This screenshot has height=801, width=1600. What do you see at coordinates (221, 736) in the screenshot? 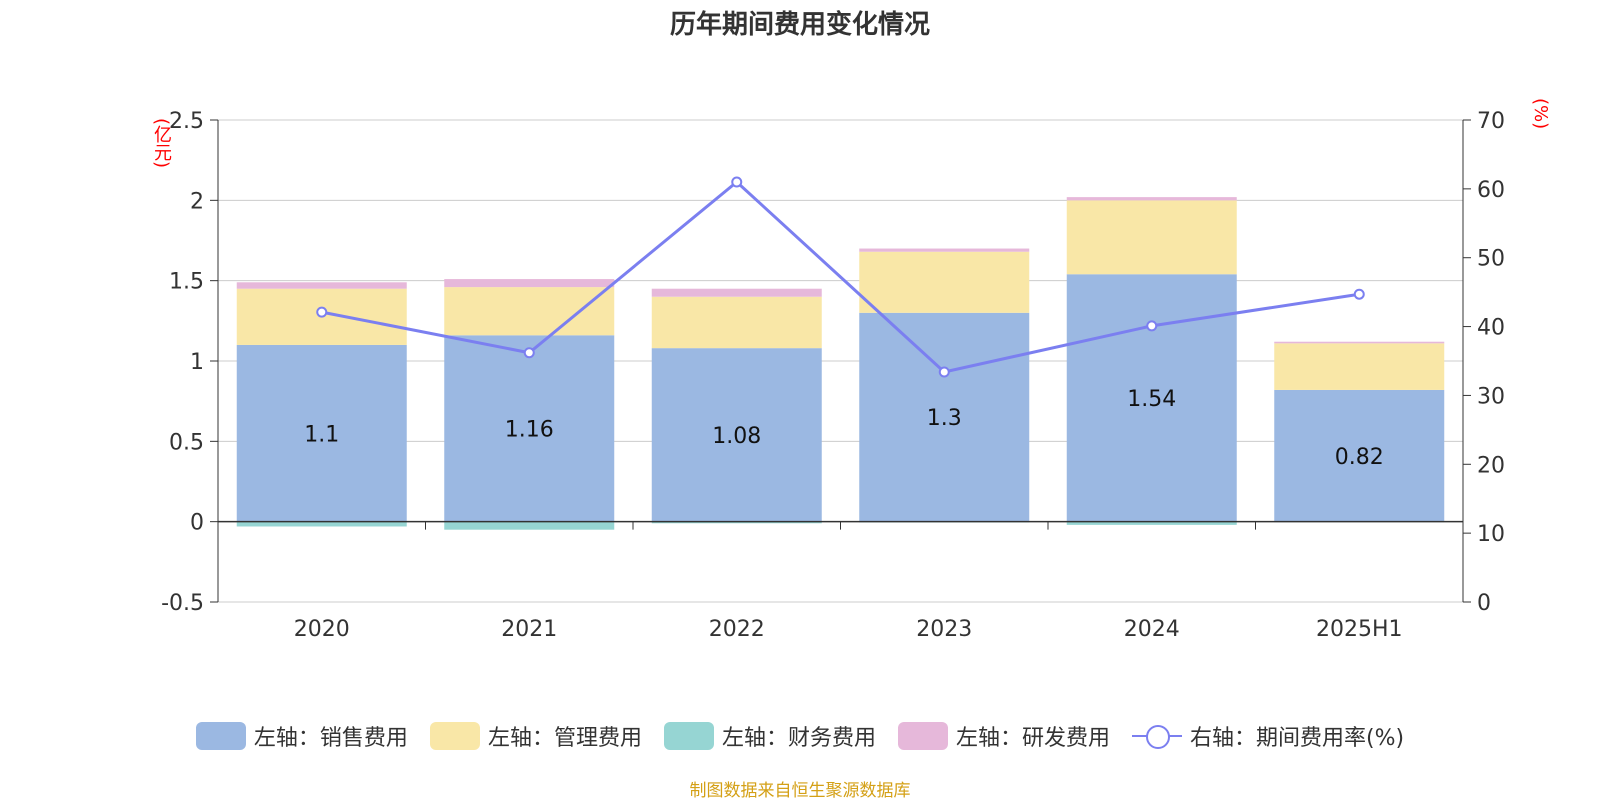
I see `legend-swatch-sales` at bounding box center [221, 736].